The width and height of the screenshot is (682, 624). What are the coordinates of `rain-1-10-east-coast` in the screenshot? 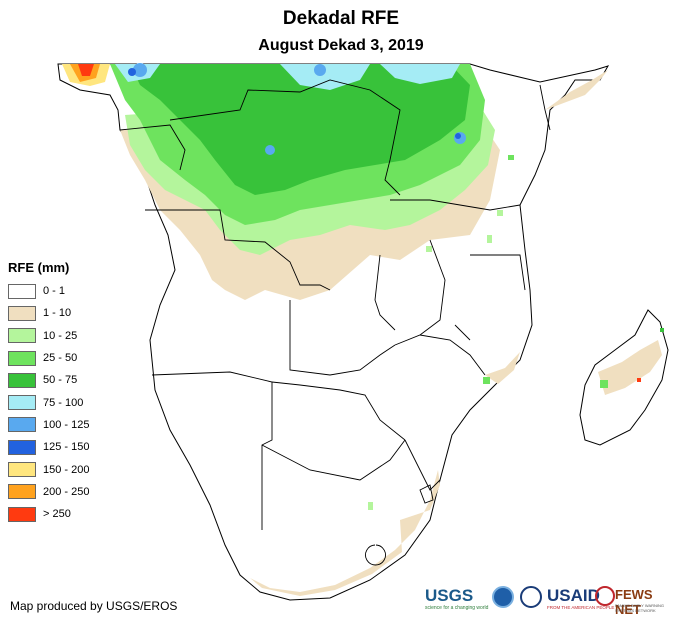 It's located at (502, 368).